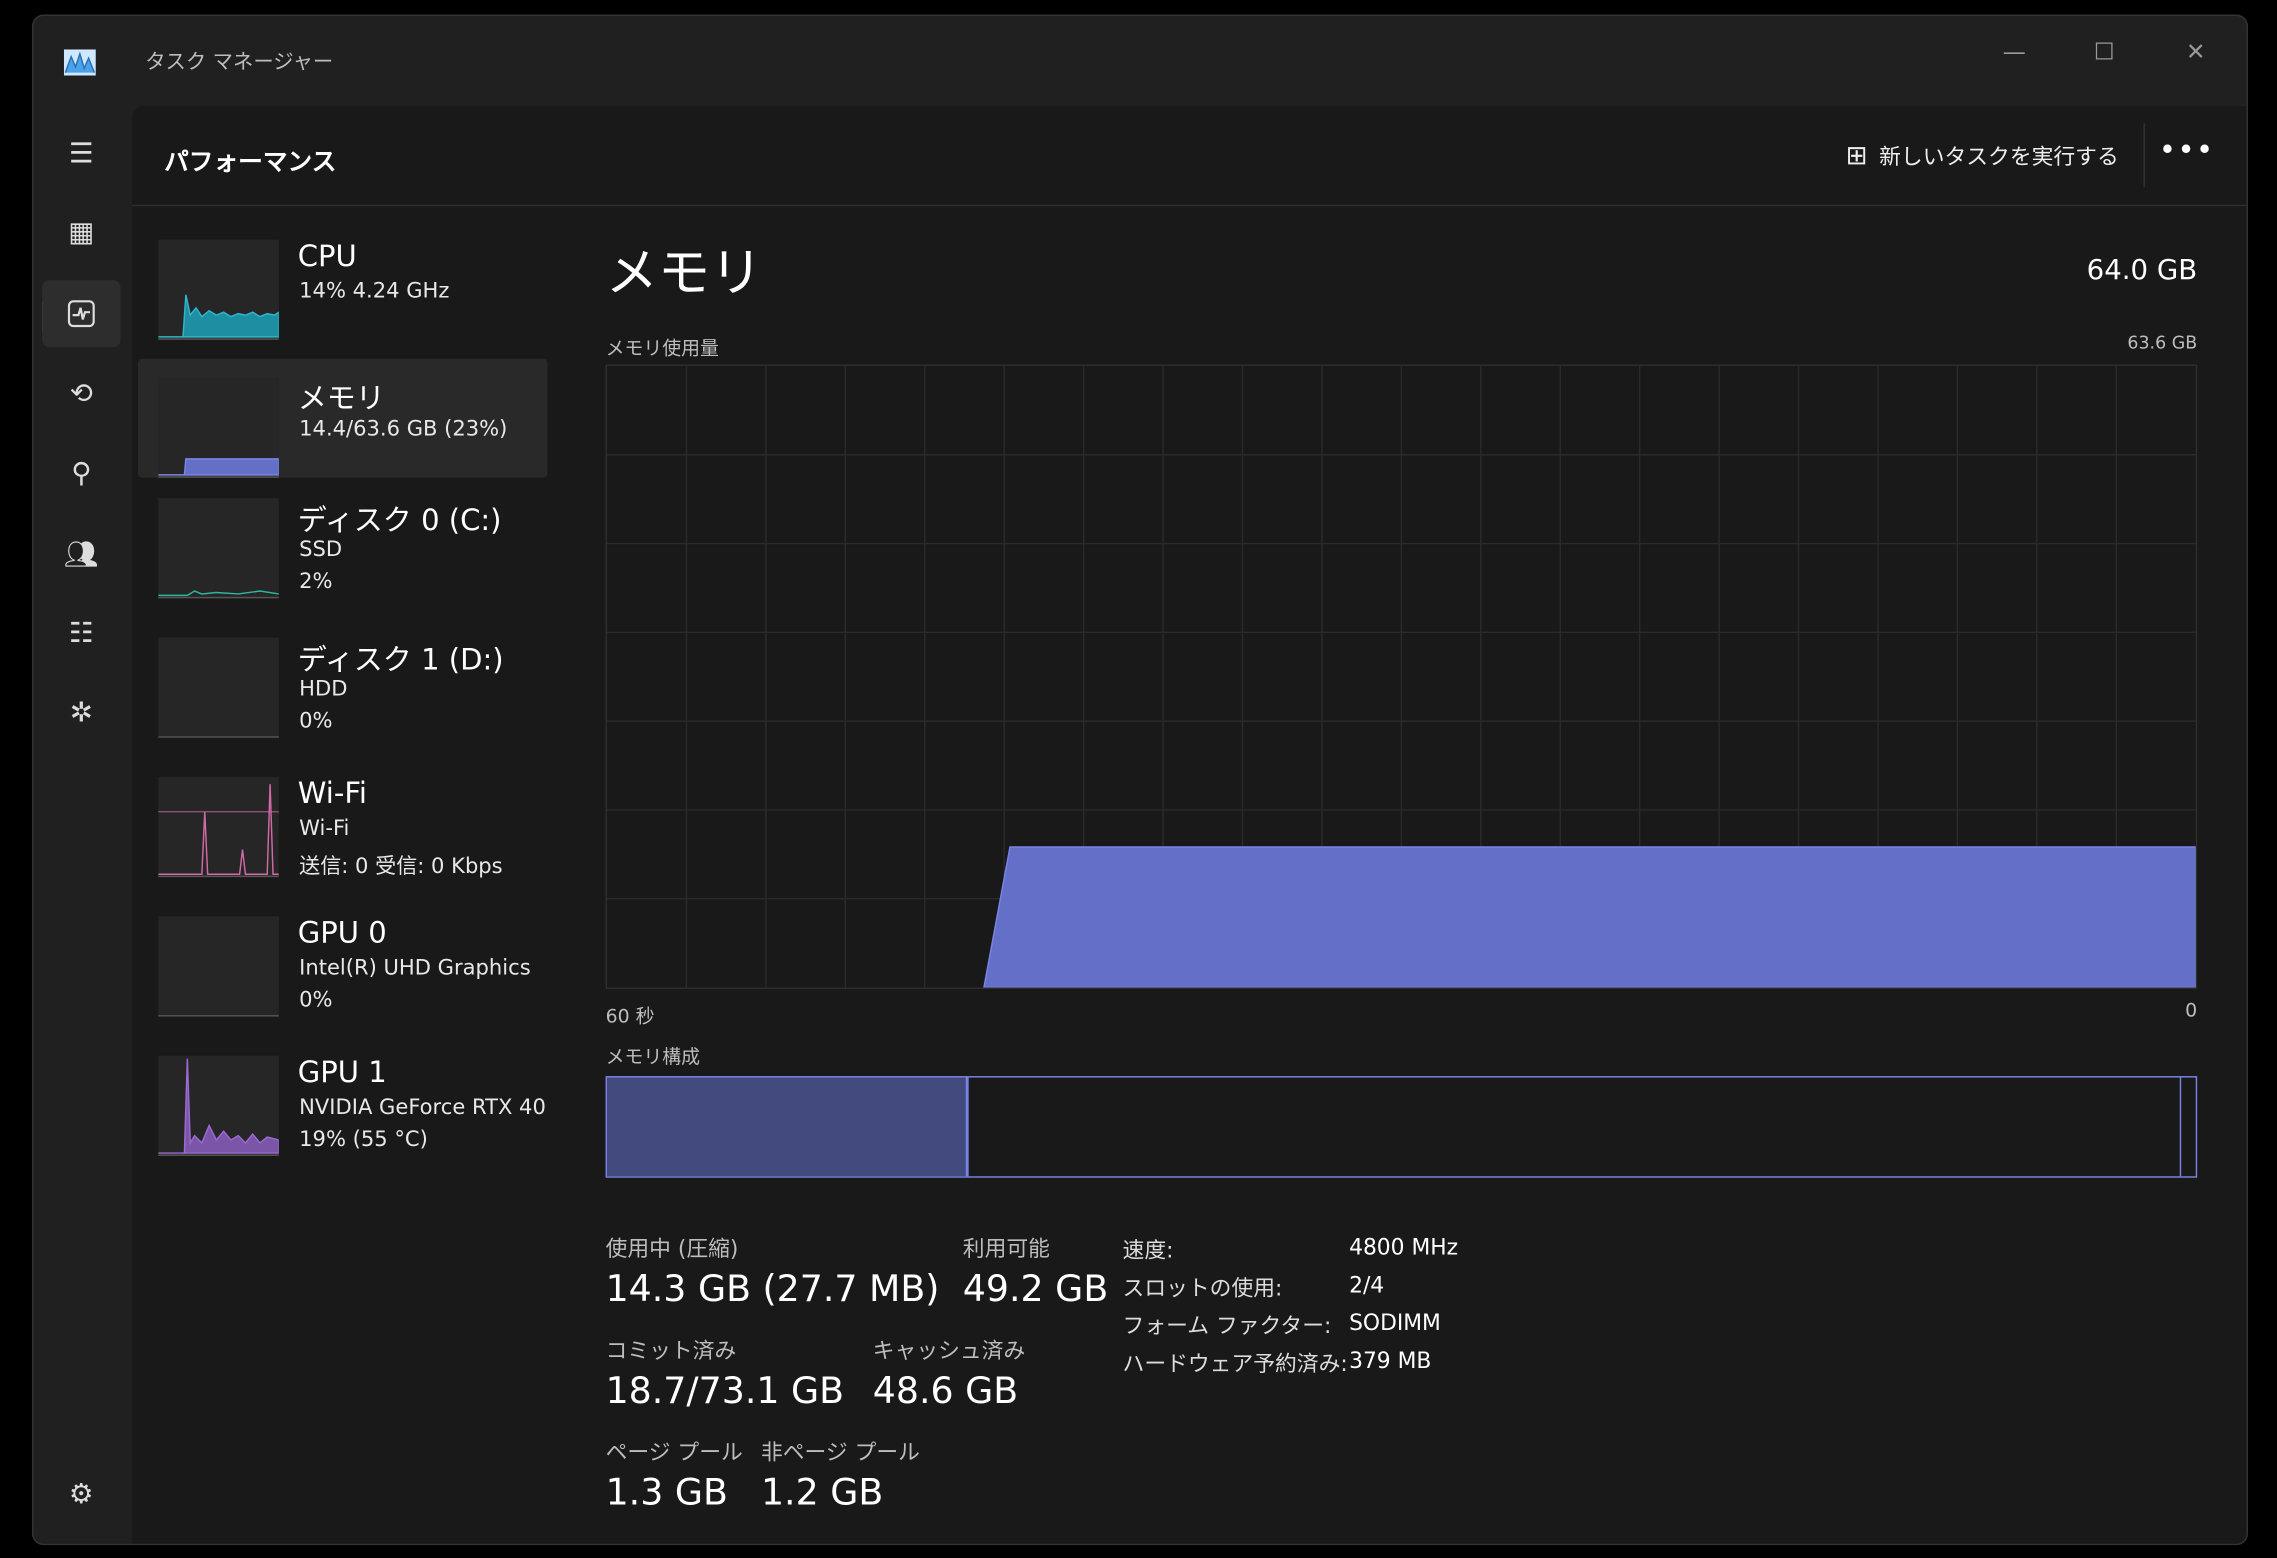 The image size is (2277, 1558). I want to click on new-task-icon: ⊞, so click(1856, 156).